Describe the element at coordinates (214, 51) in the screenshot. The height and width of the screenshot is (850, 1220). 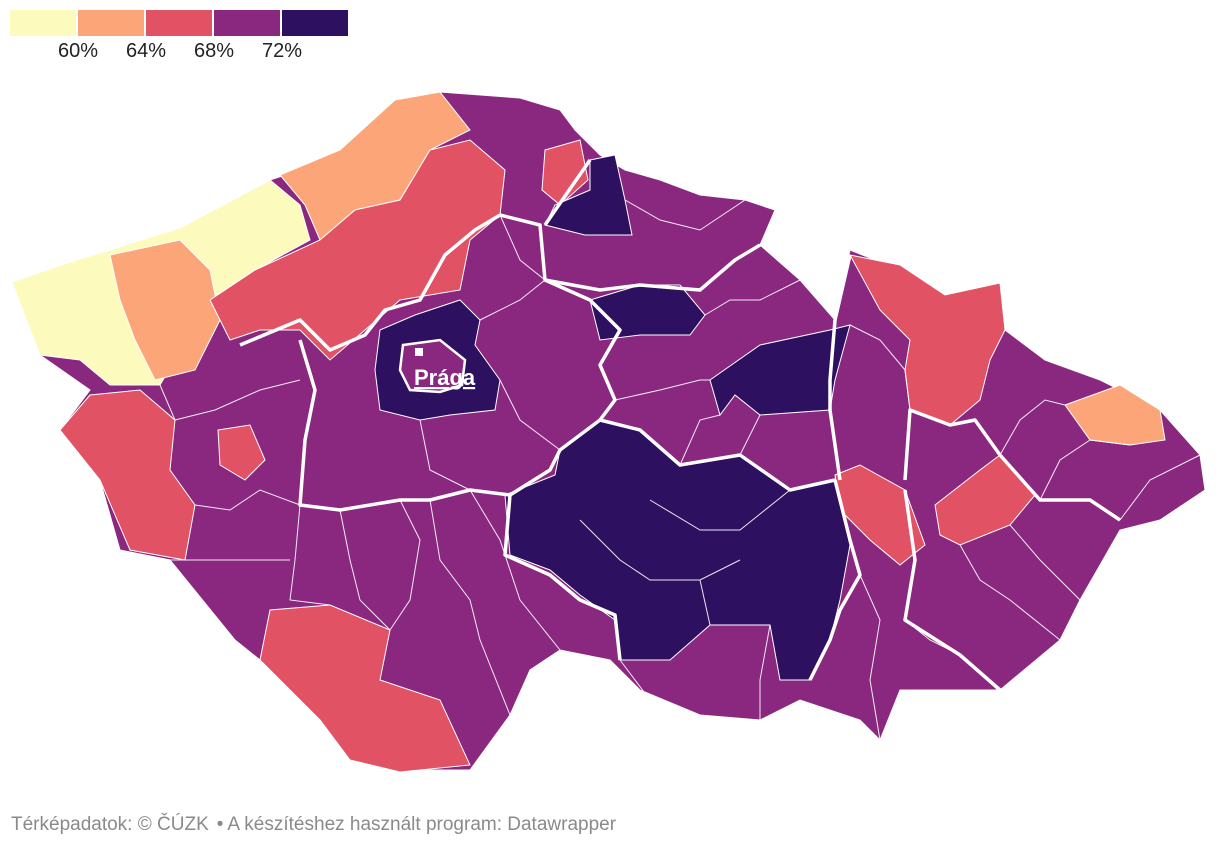
I see `legend-tick-68: 68%` at that location.